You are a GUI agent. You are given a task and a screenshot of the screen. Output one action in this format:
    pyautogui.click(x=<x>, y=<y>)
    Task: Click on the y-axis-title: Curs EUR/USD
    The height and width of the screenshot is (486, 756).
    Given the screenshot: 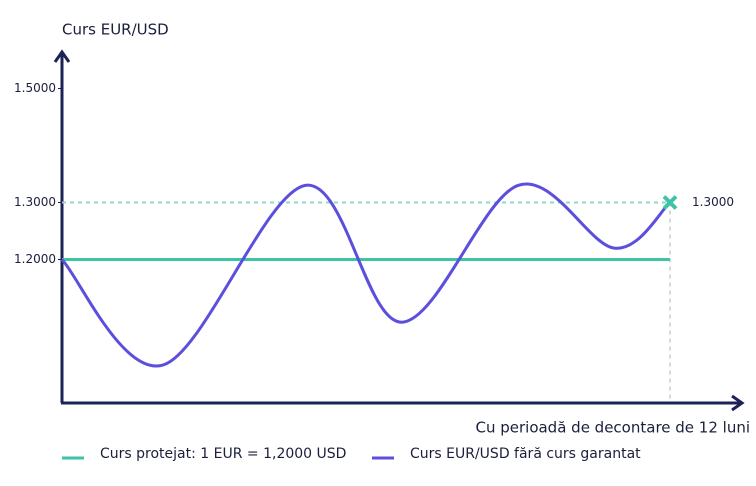 What is the action you would take?
    pyautogui.click(x=115, y=30)
    